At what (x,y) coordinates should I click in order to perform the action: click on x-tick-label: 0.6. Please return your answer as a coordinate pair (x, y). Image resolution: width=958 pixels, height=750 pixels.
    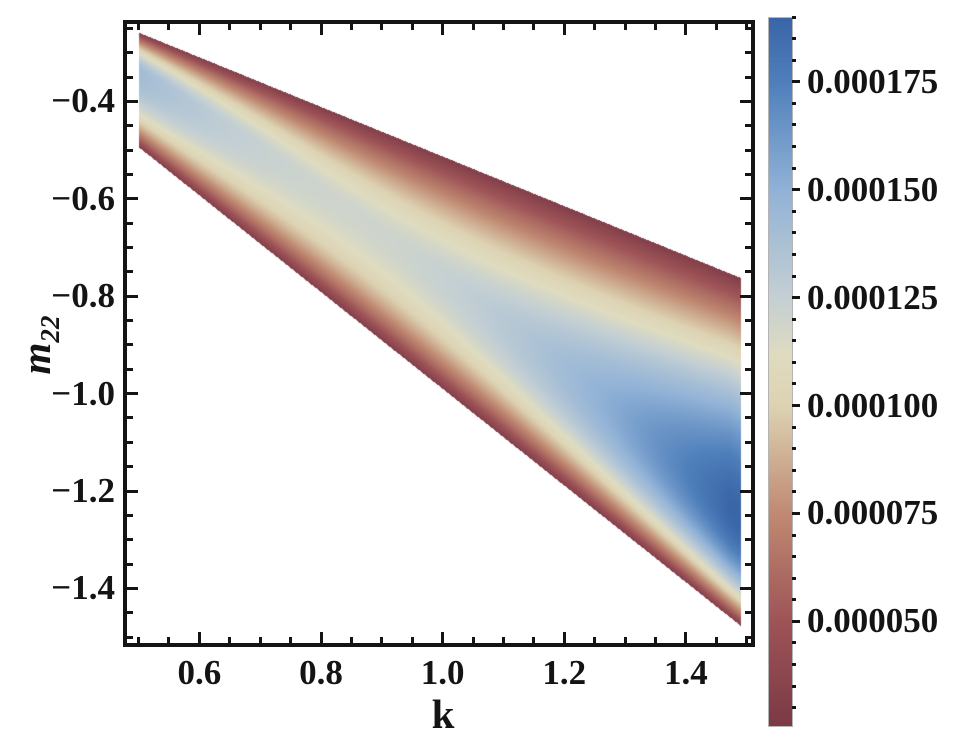
    Looking at the image, I should click on (199, 672).